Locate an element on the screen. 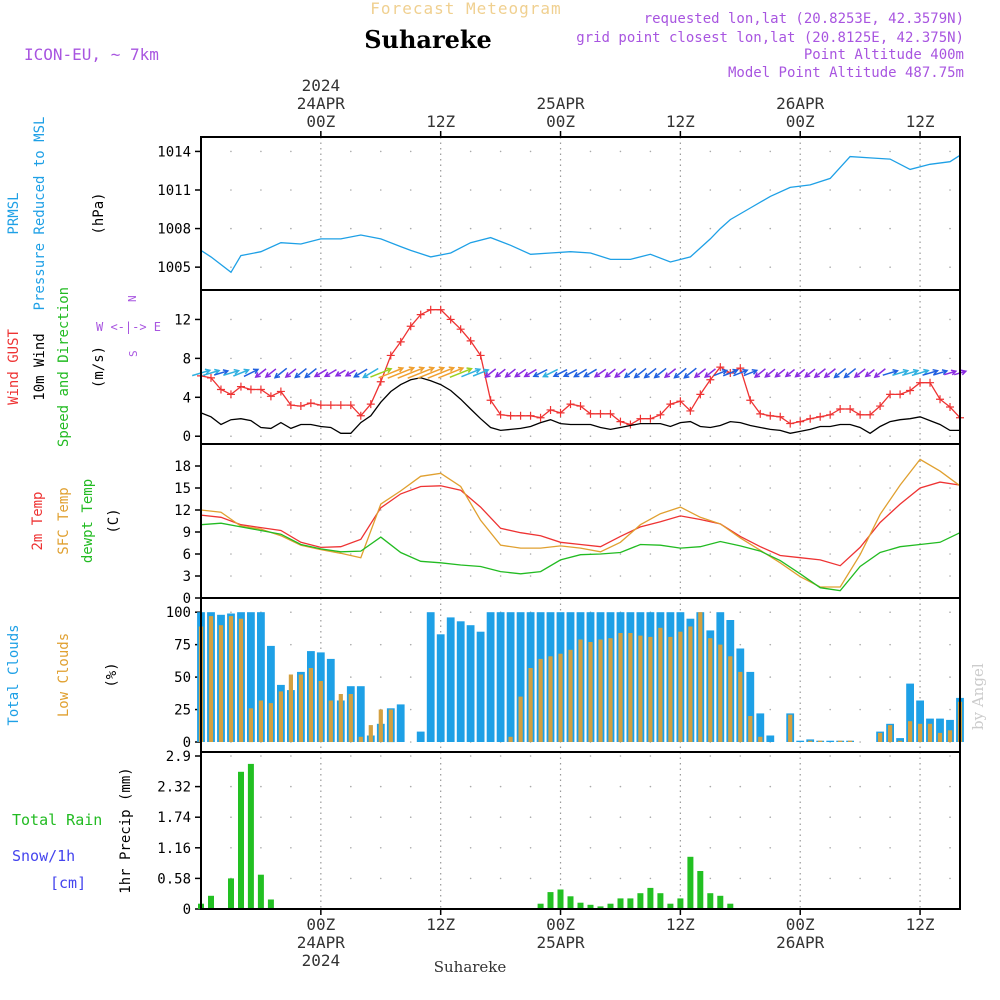 The image size is (1000, 1000). y-tick-label: 3 is located at coordinates (187, 577).